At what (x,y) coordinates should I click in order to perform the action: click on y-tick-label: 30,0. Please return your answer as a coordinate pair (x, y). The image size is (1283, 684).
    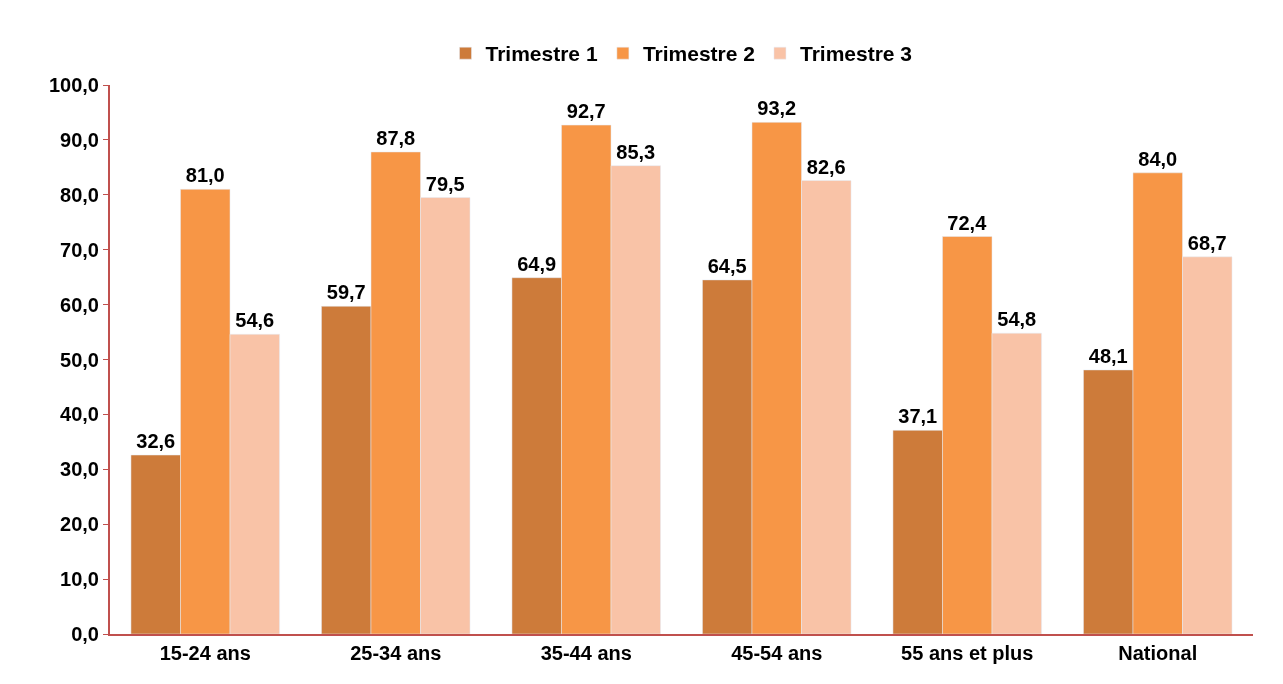
    Looking at the image, I should click on (79, 469).